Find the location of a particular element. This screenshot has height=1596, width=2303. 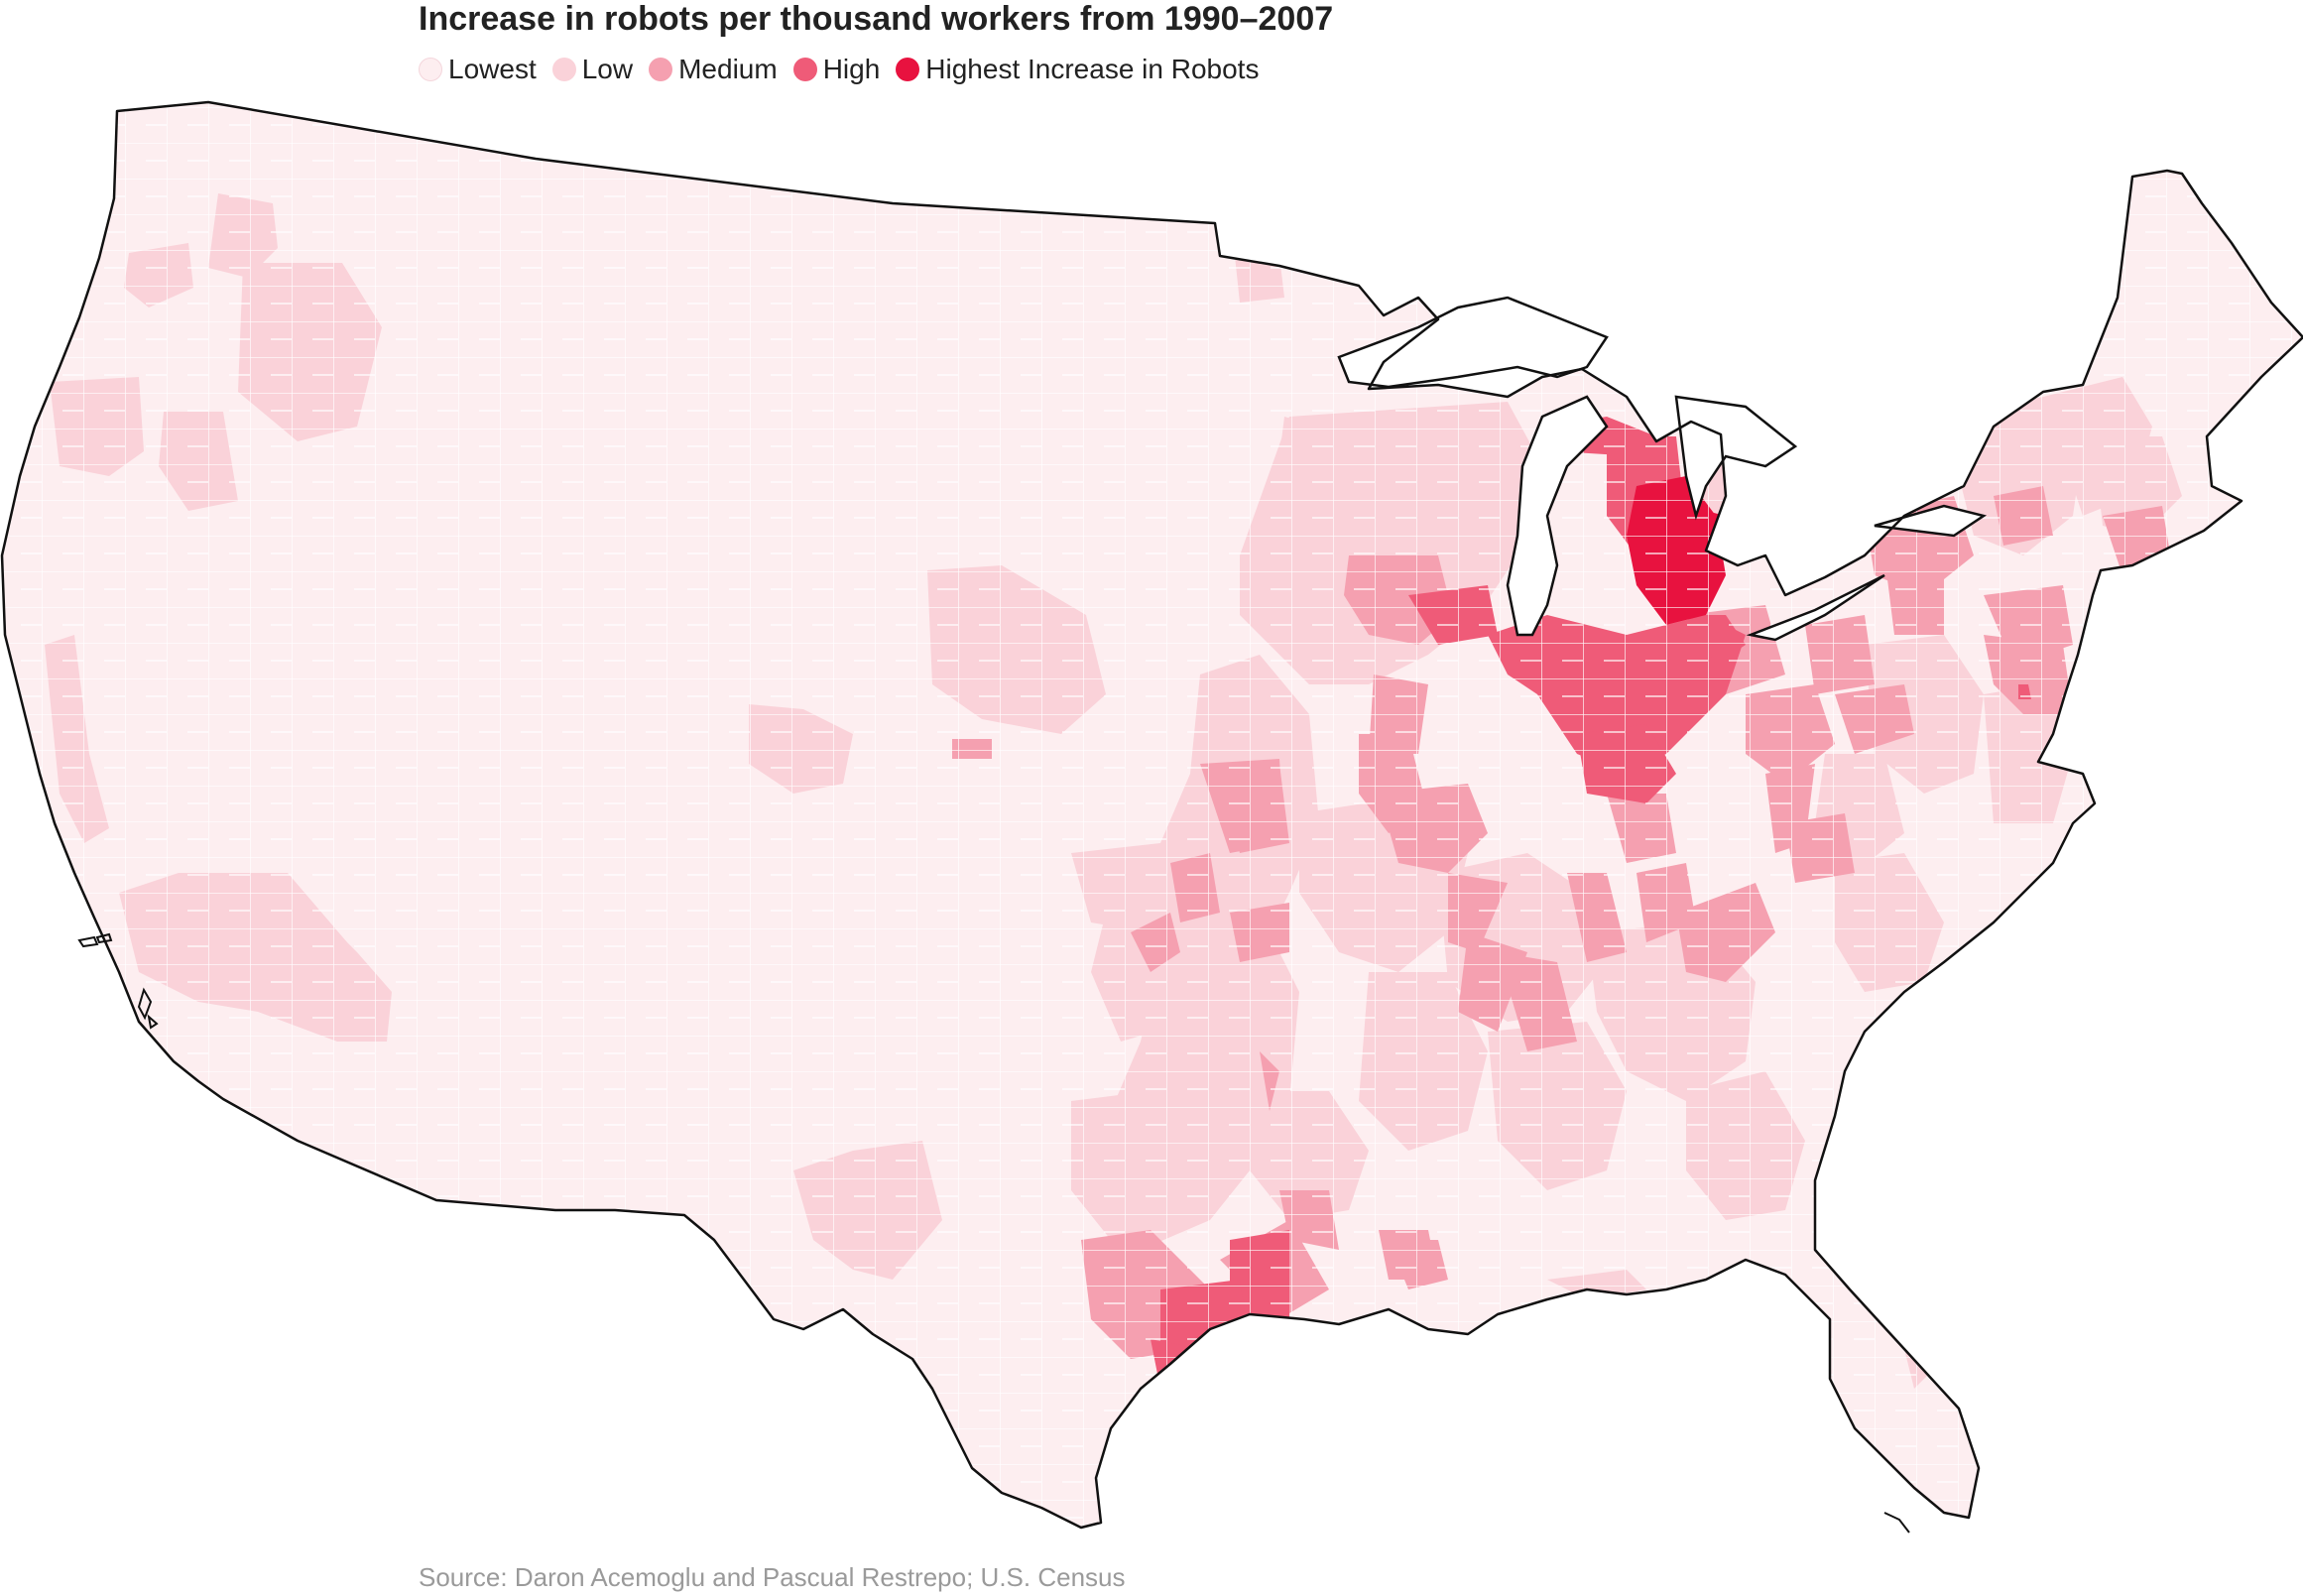

legend-label-low: Low is located at coordinates (607, 69).